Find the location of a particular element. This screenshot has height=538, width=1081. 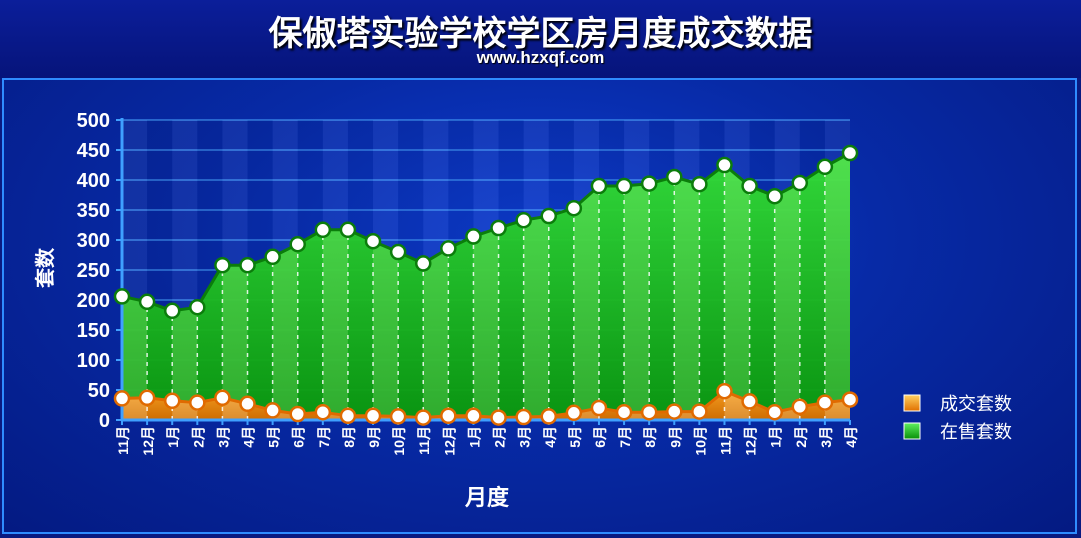

y-tick-label-450: 450 is located at coordinates (93, 151).